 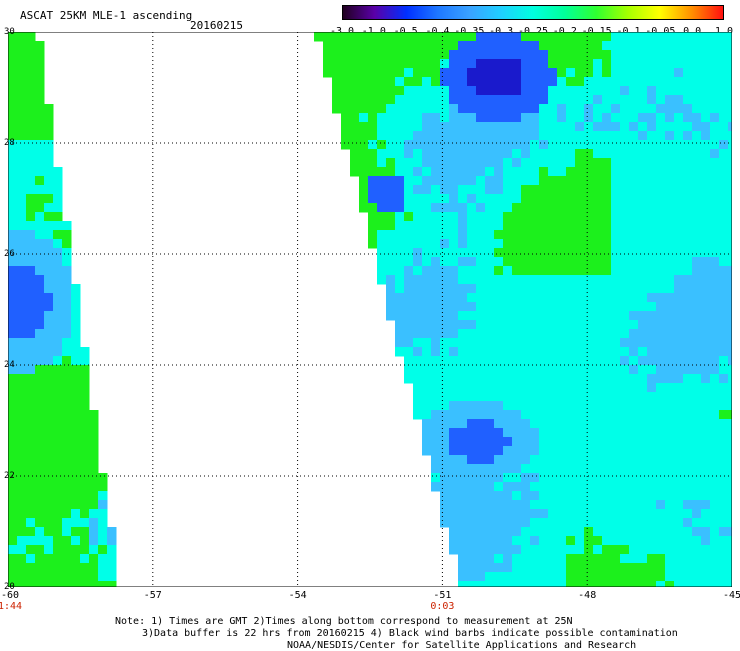 What do you see at coordinates (9, 587) in the screenshot?
I see `latitude-label: 20` at bounding box center [9, 587].